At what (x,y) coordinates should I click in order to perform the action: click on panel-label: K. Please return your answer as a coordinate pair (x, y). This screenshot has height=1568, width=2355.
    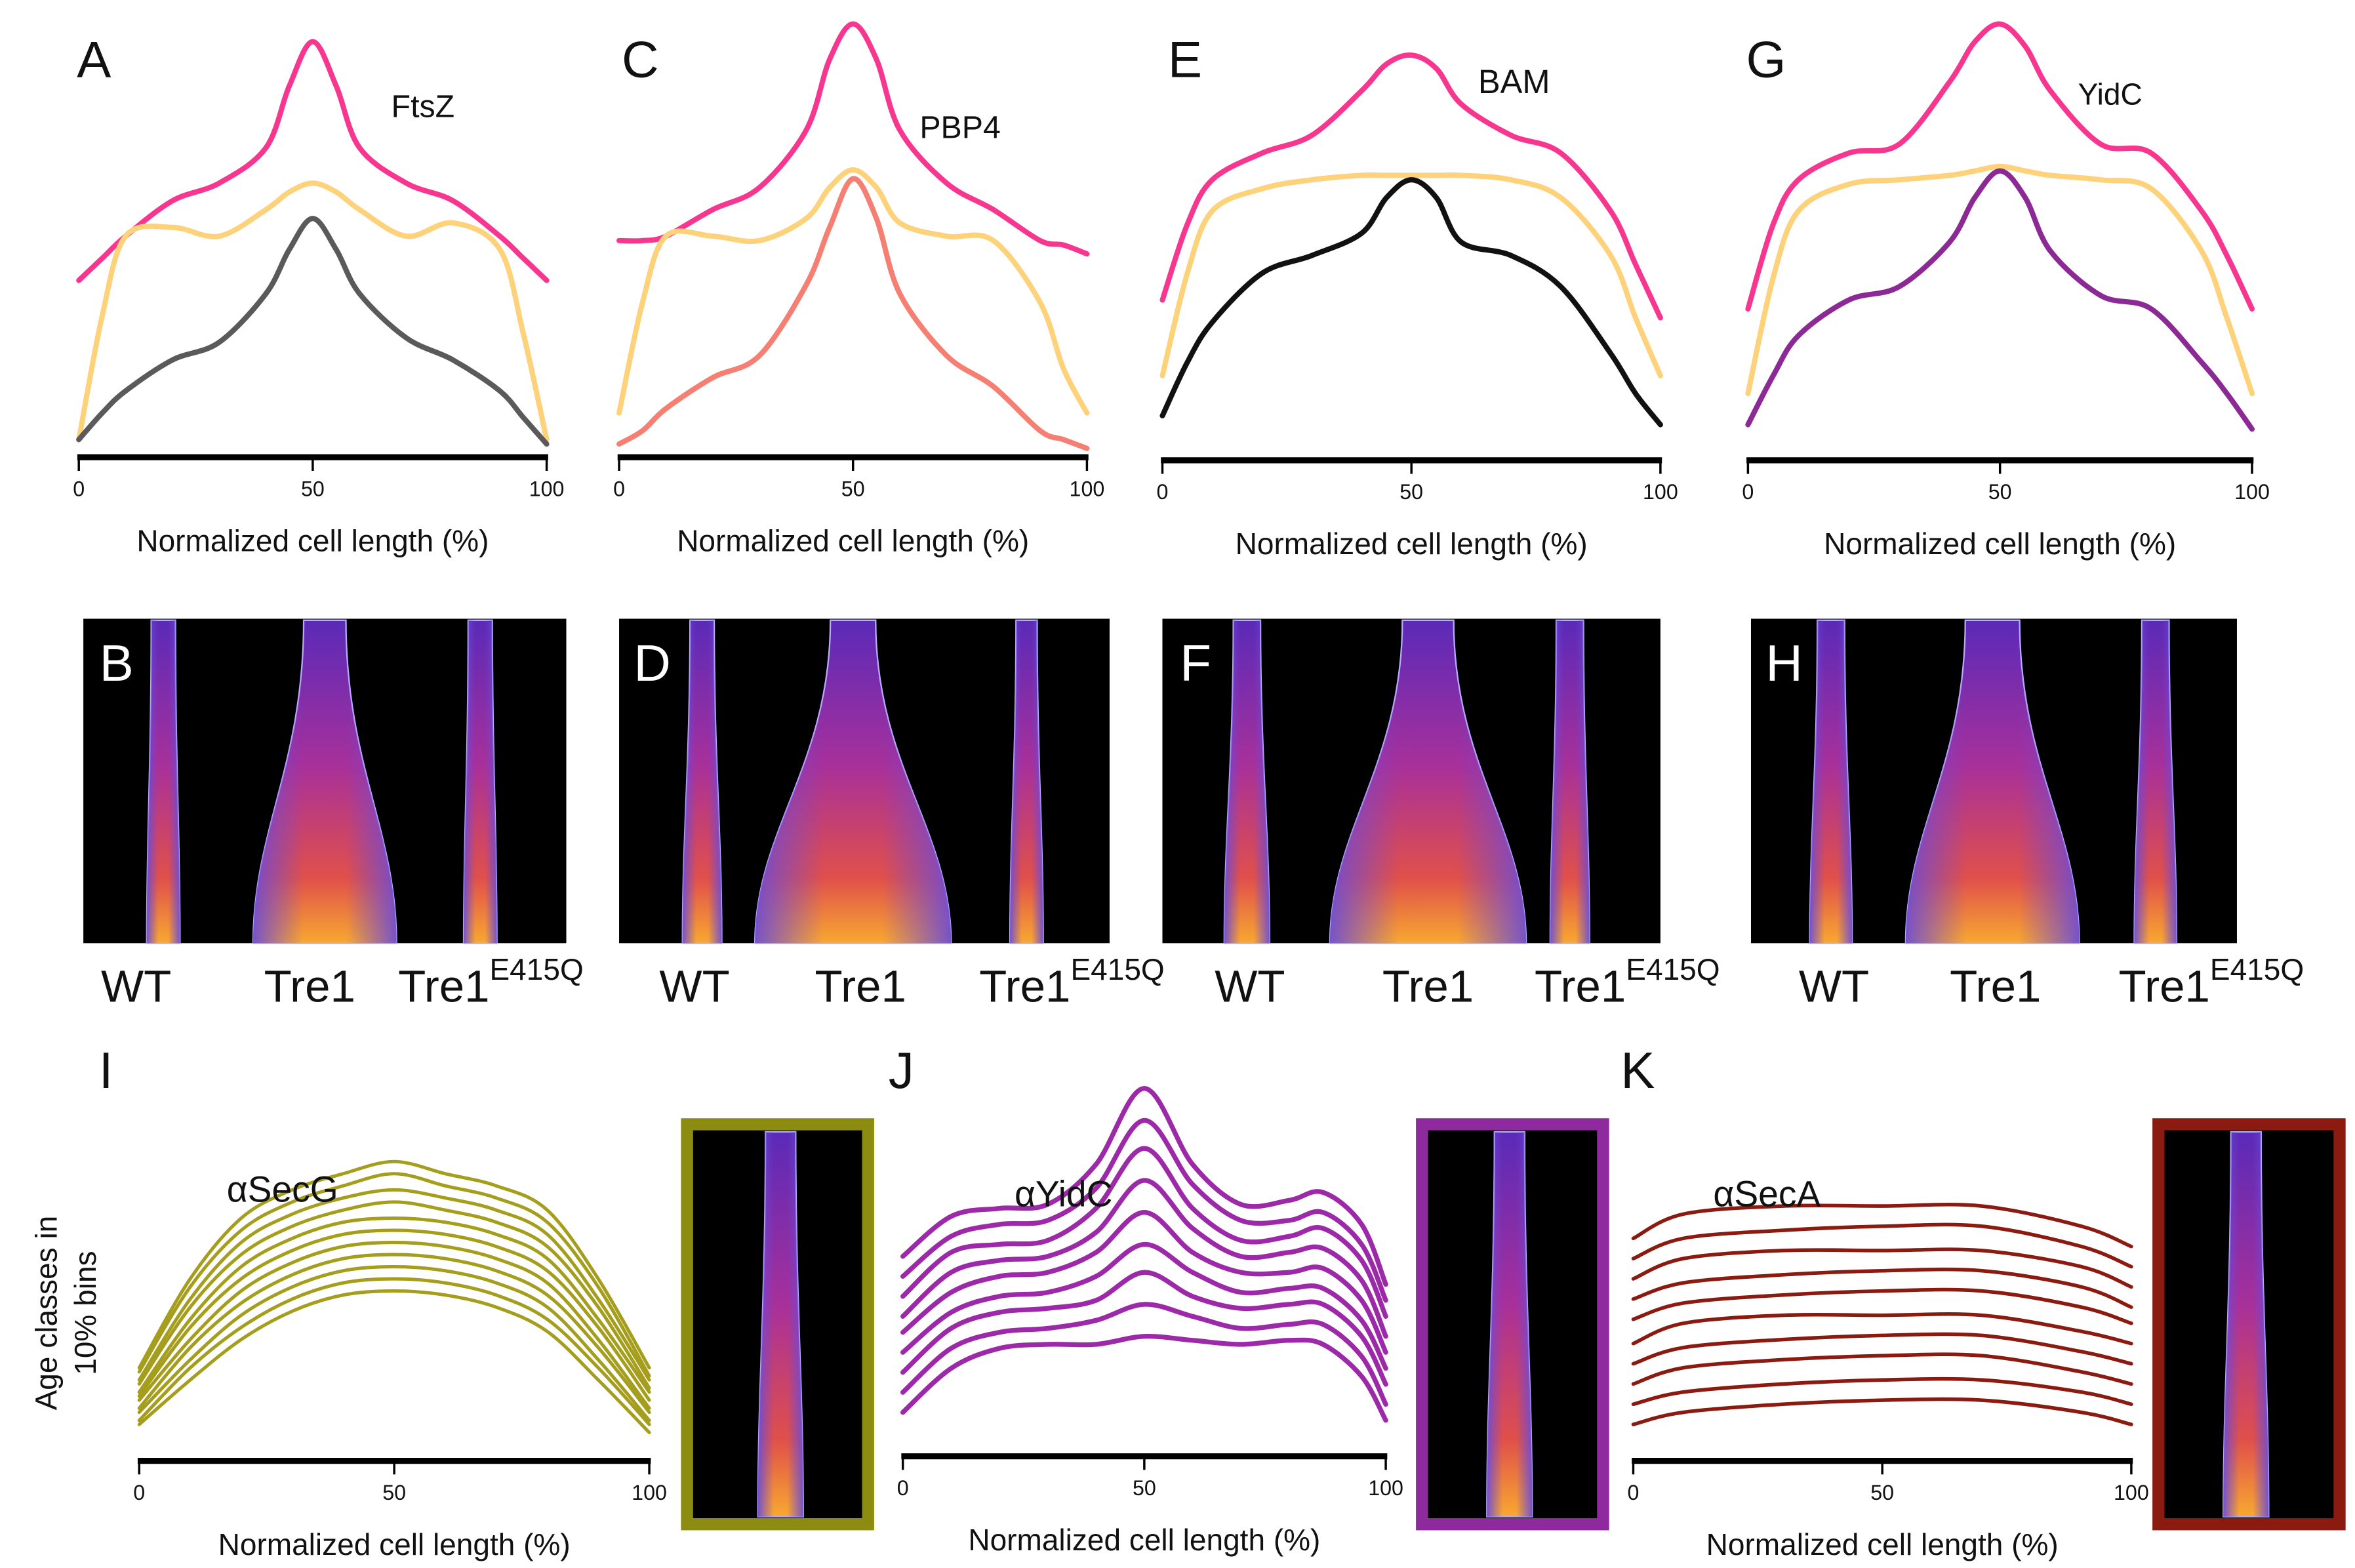
    Looking at the image, I should click on (1638, 1070).